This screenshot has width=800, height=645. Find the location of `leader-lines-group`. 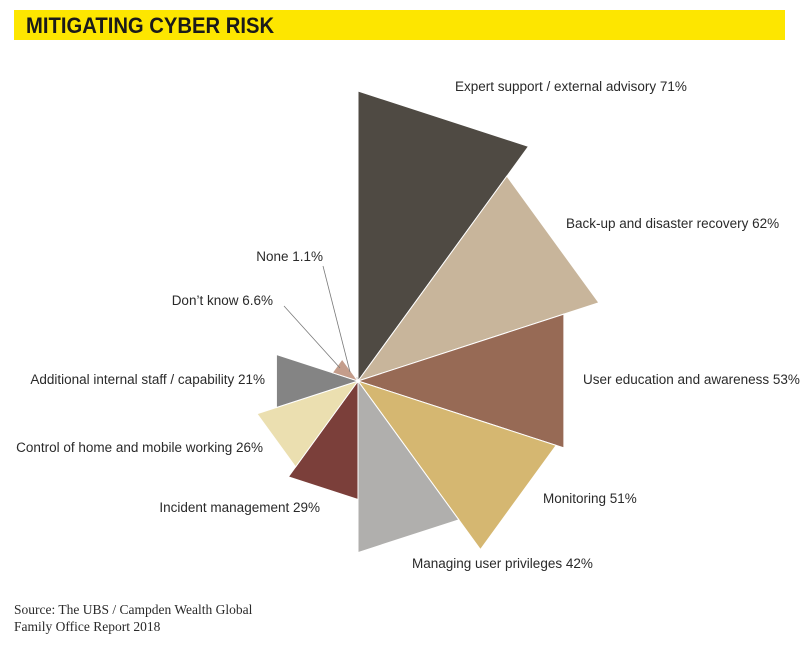

leader-lines-group is located at coordinates (317, 319).